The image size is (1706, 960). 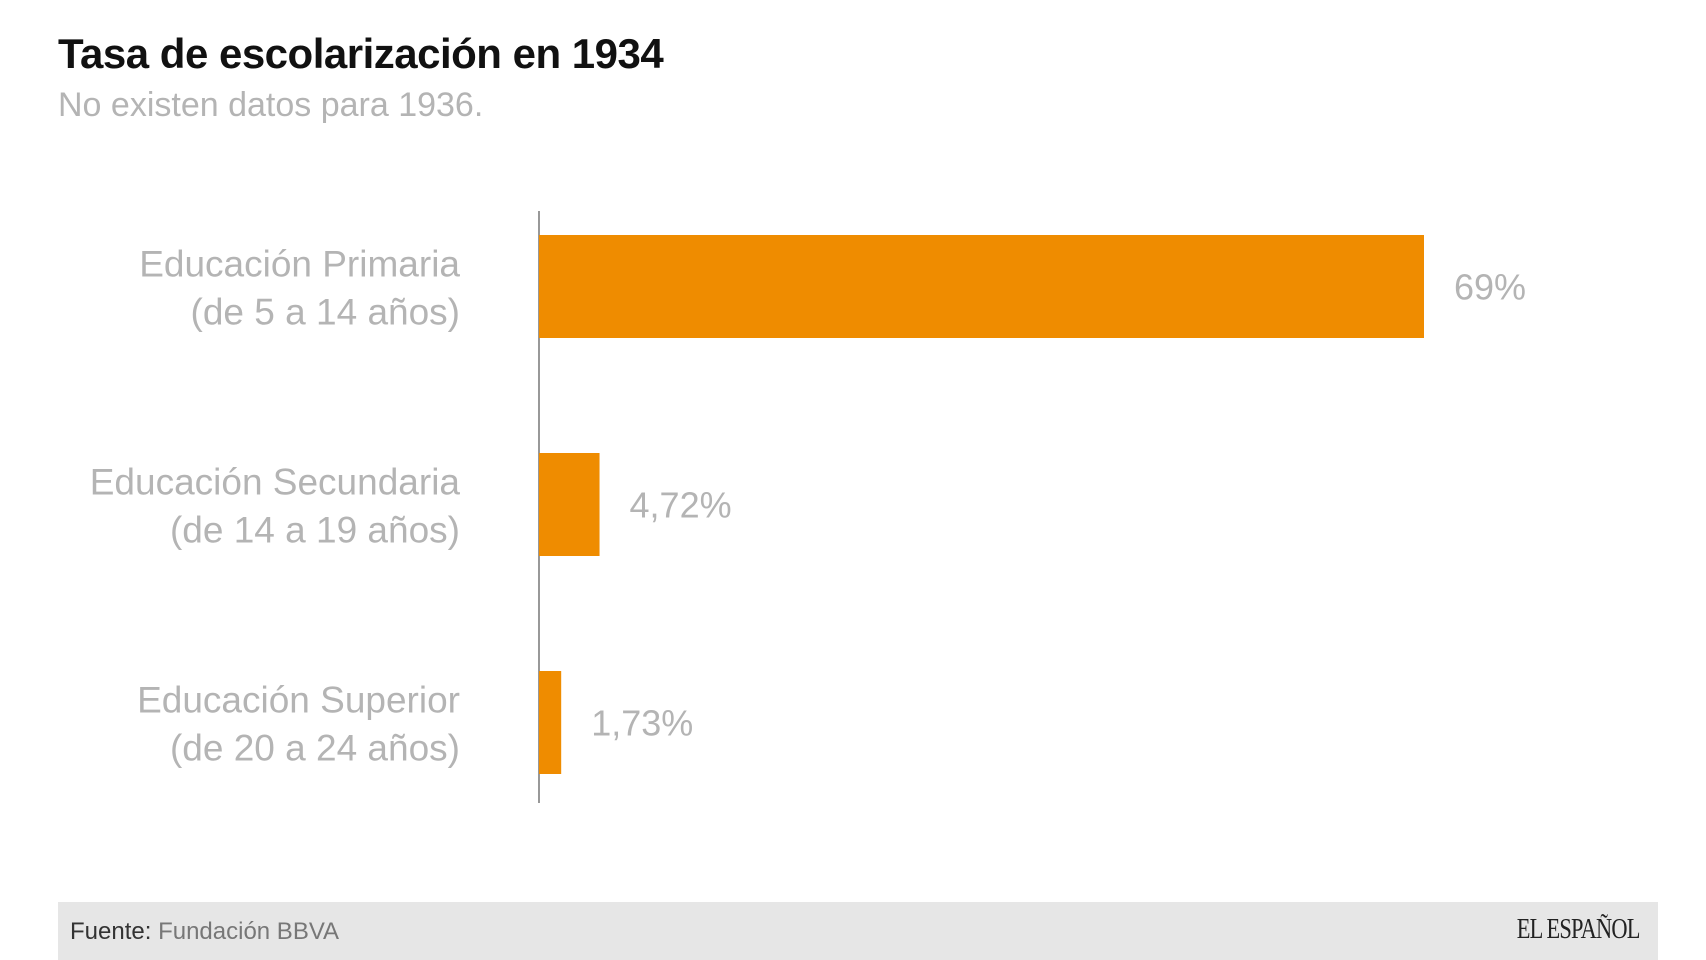 What do you see at coordinates (1490, 287) in the screenshot?
I see `value-label: 69%` at bounding box center [1490, 287].